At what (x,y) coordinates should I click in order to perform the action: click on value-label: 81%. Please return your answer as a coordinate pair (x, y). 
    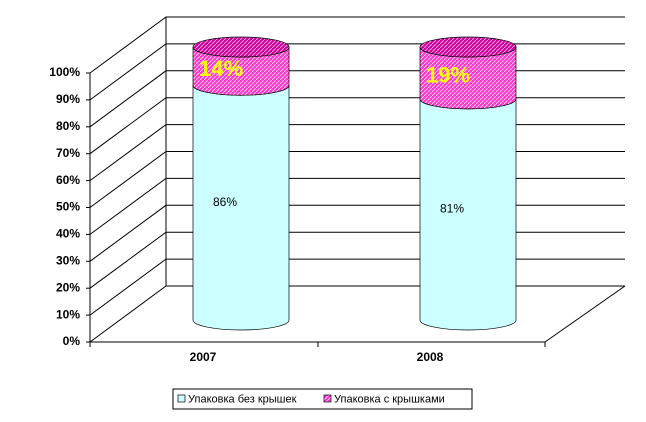
    Looking at the image, I should click on (452, 209).